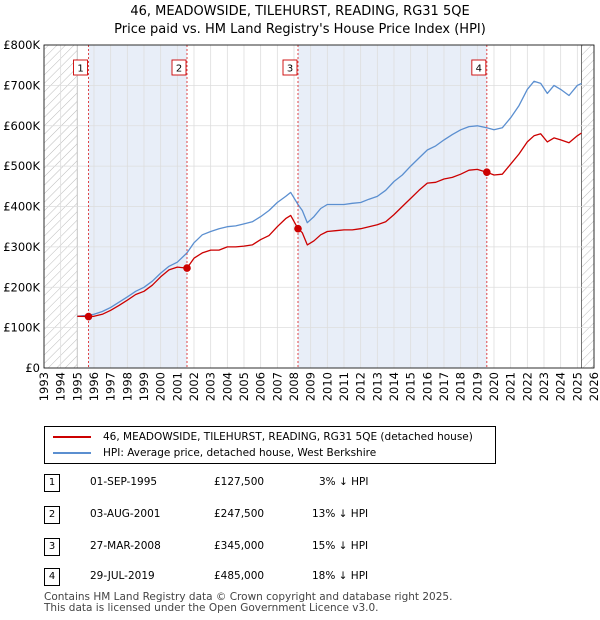  What do you see at coordinates (444, 386) in the screenshot?
I see `x-tick-label: 2017` at bounding box center [444, 386].